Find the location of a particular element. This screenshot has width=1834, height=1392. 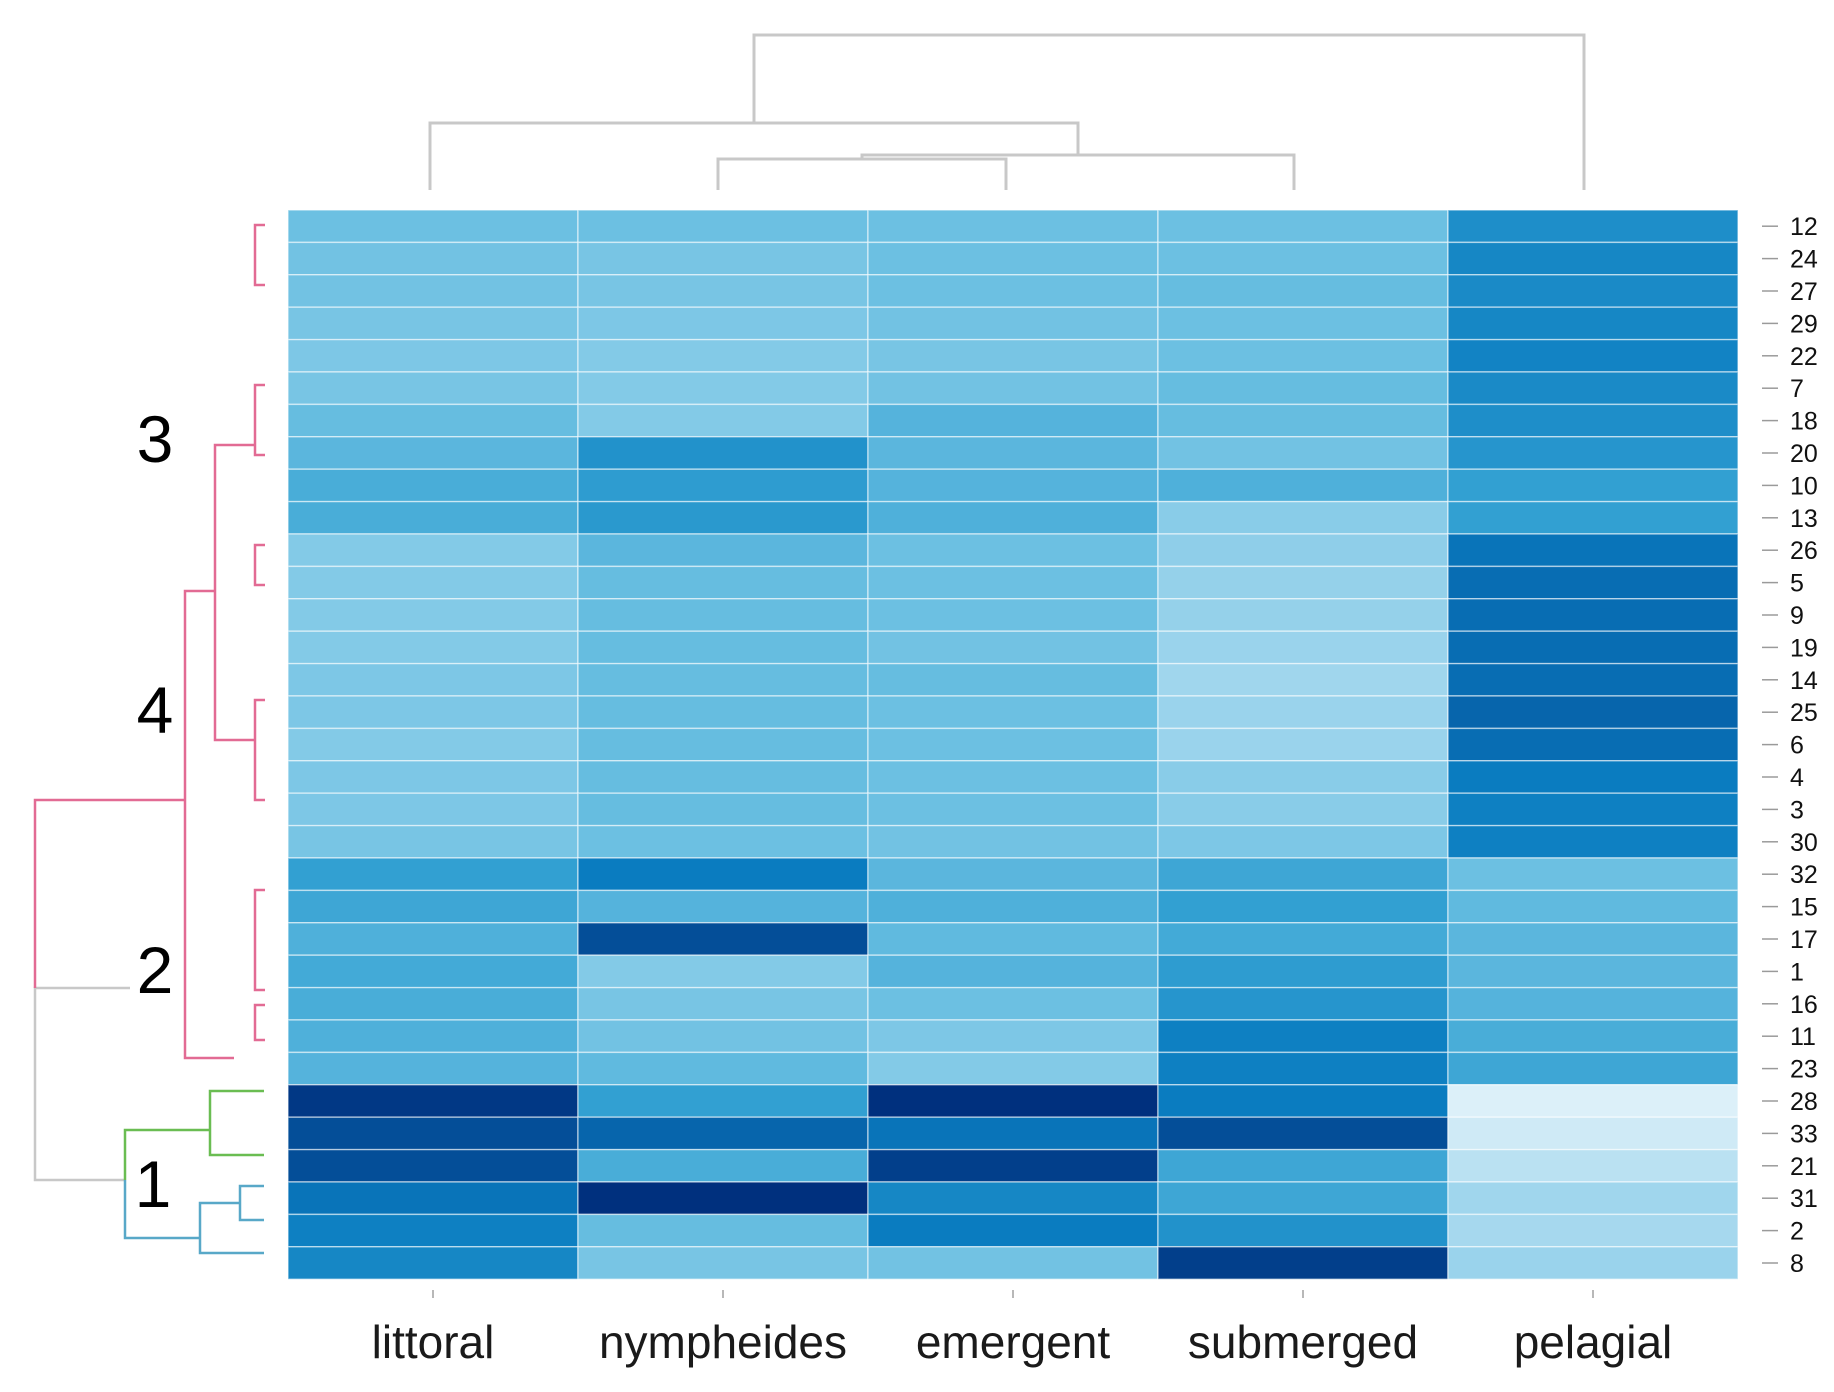

cluster-labels: 3 4 2 1 is located at coordinates (154, 811).